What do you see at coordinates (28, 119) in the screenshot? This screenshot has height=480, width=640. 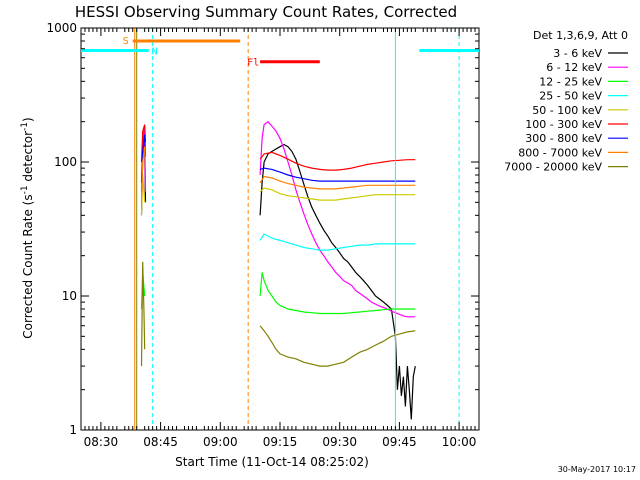 I see `y-axis-label-end: )` at bounding box center [28, 119].